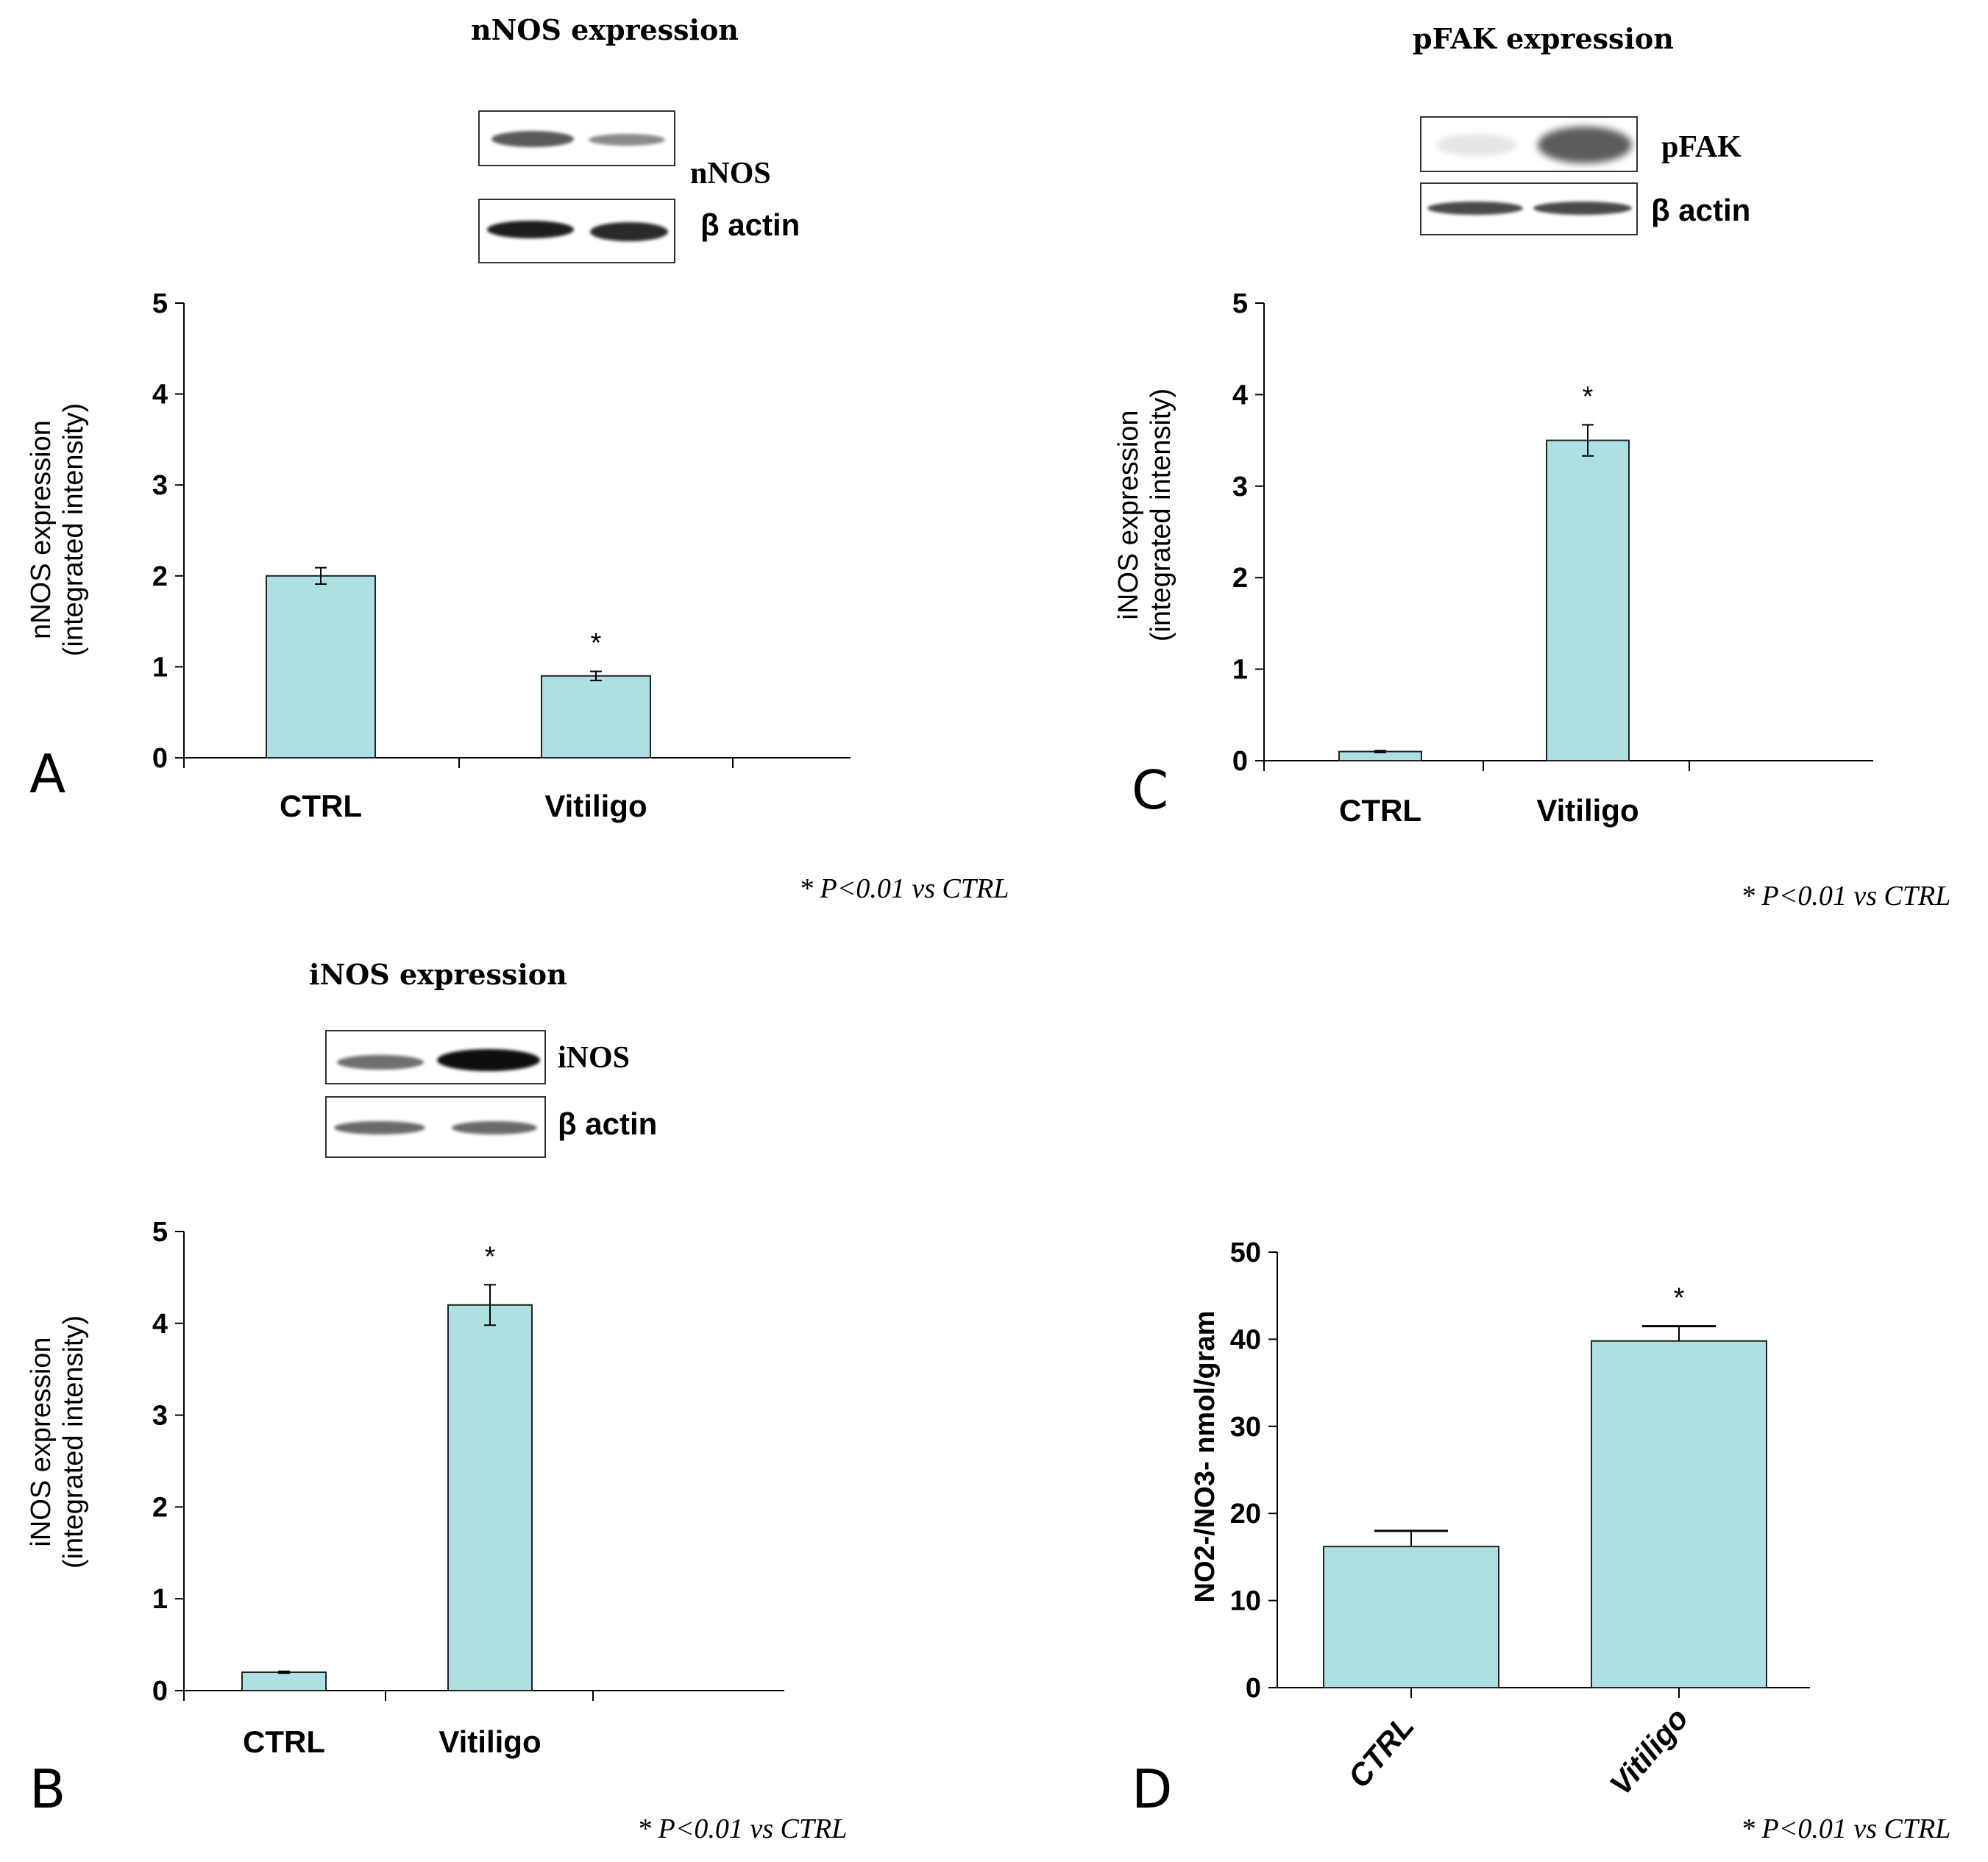  What do you see at coordinates (605, 30) in the screenshot?
I see `blot-title-a: nNOS expression` at bounding box center [605, 30].